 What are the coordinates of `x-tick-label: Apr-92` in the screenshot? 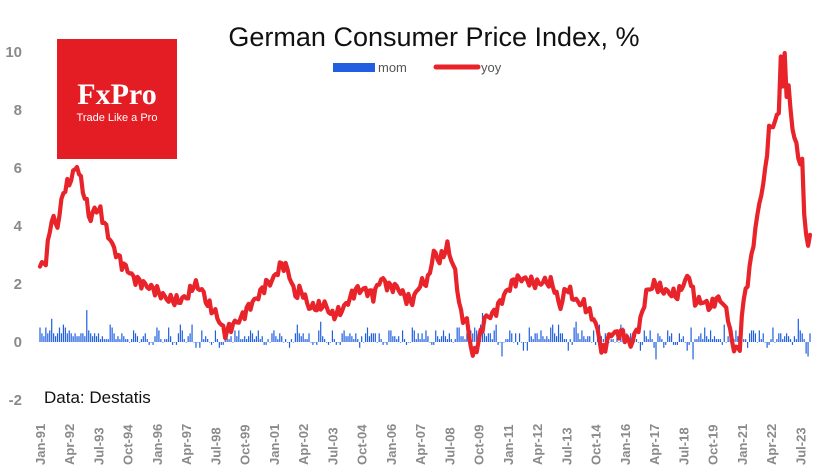 It's located at (69, 444).